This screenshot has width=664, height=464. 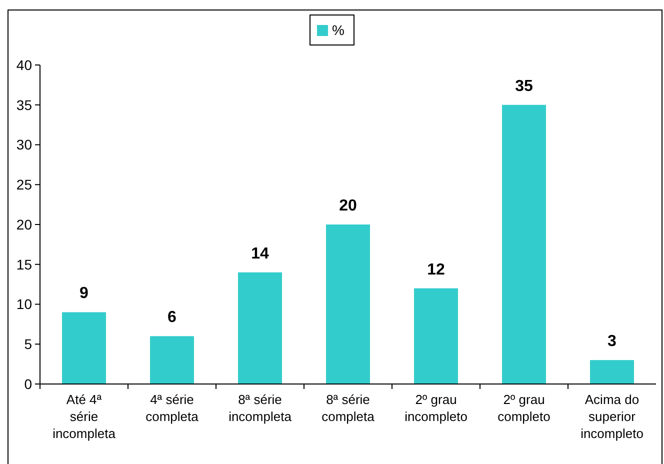 What do you see at coordinates (524, 86) in the screenshot?
I see `data-label: 35` at bounding box center [524, 86].